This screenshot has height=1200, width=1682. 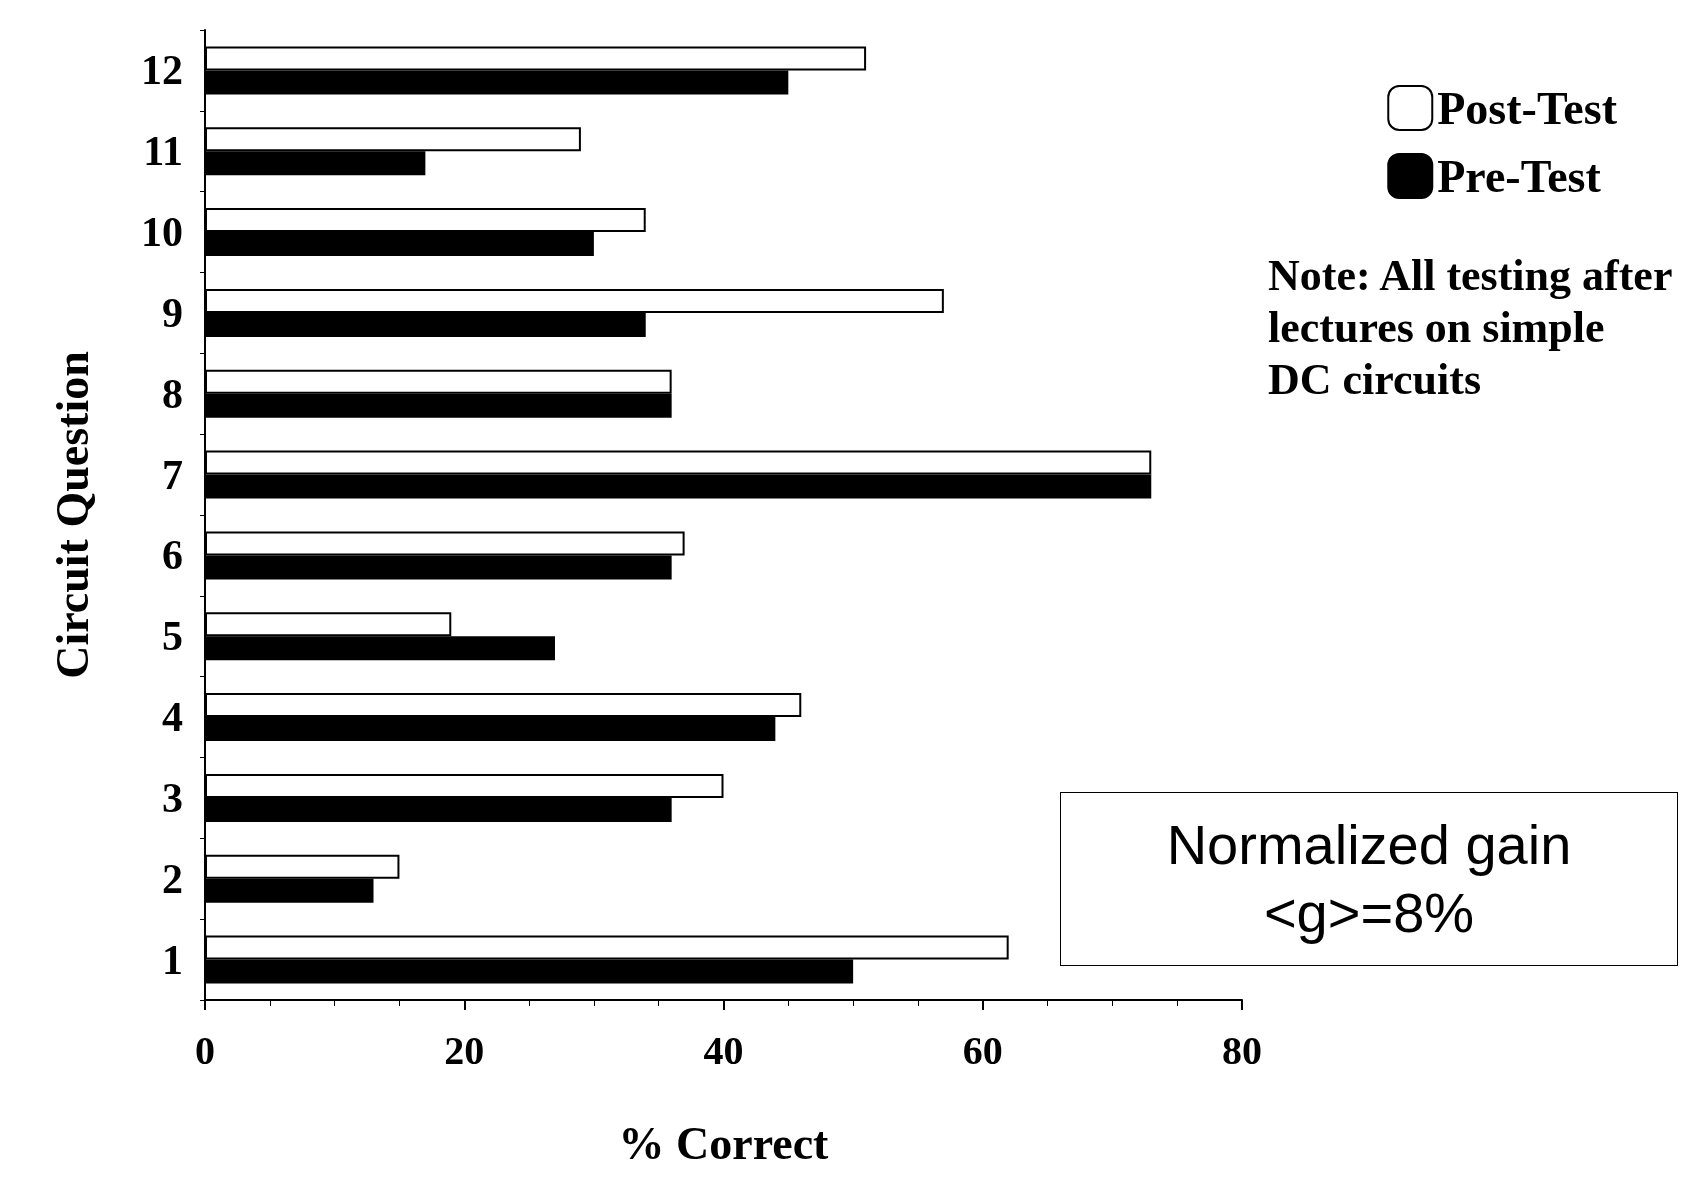 I want to click on x-tick-label: 80, so click(x=1242, y=1050).